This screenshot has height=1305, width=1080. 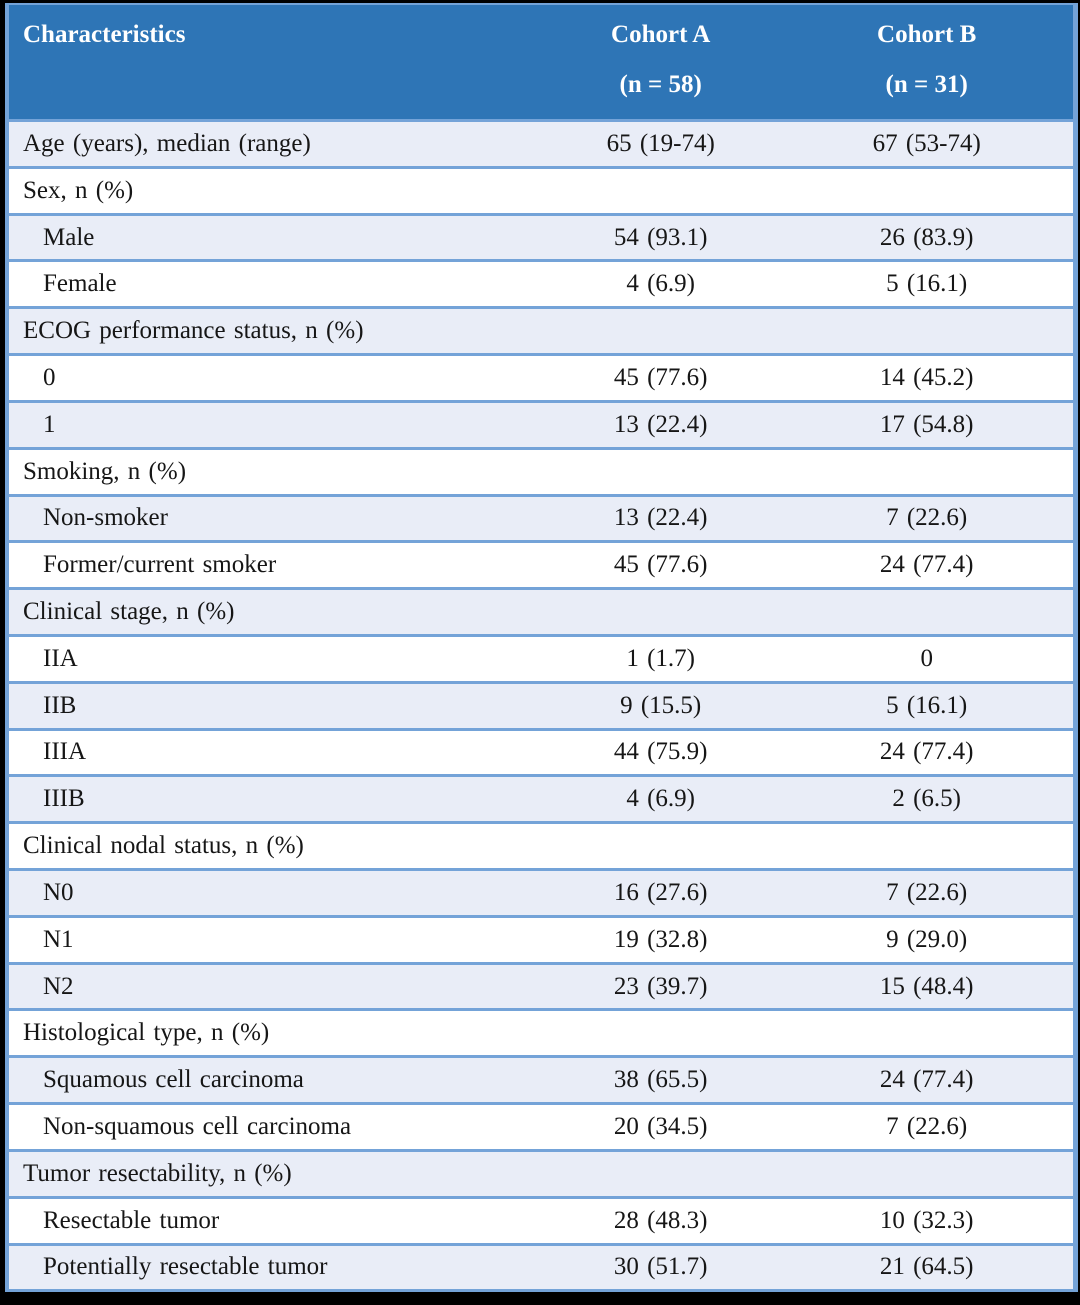 What do you see at coordinates (661, 144) in the screenshot?
I see `cohort-a-value: 65 (19-74)` at bounding box center [661, 144].